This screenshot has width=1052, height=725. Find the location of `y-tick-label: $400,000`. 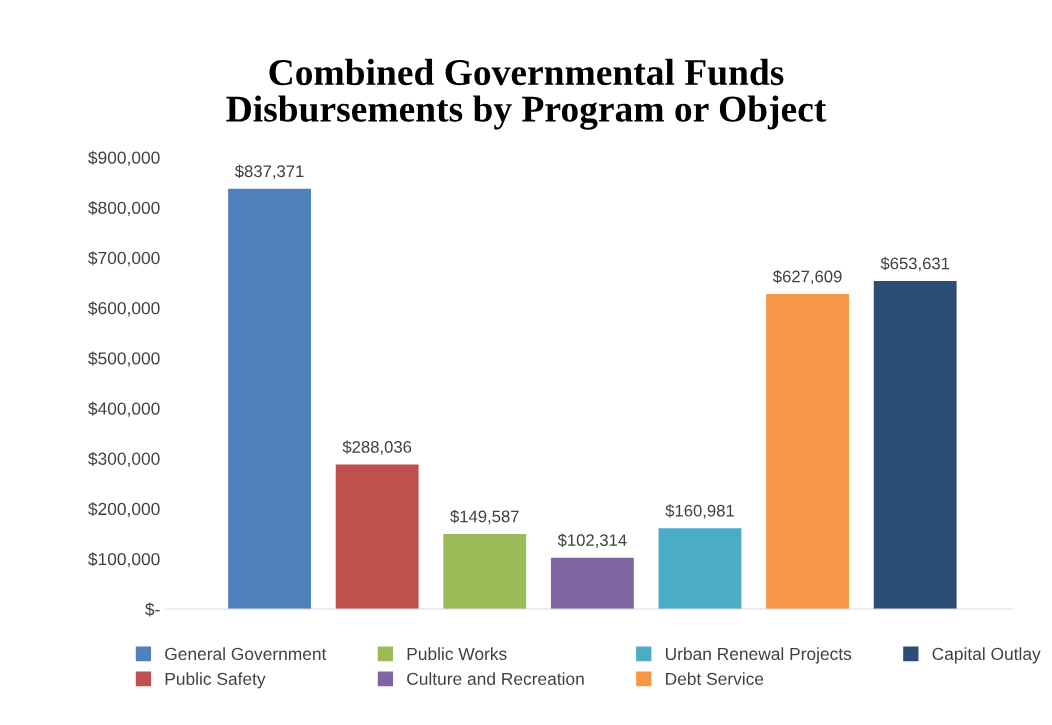

y-tick-label: $400,000 is located at coordinates (124, 409).